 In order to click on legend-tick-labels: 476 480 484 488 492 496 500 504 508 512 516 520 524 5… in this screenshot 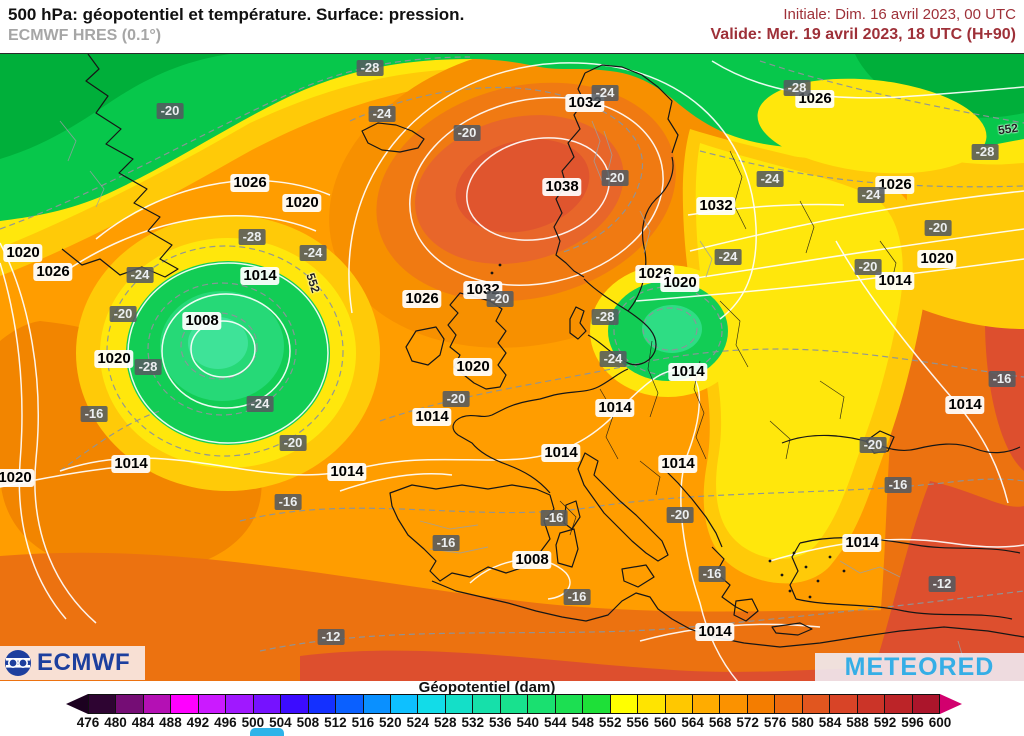, I will do `click(514, 723)`.